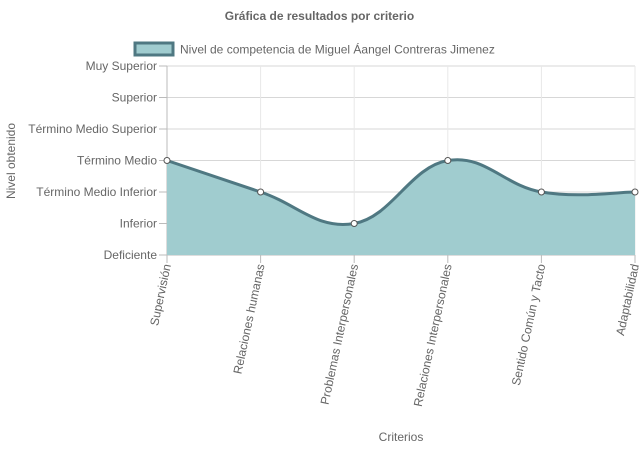  What do you see at coordinates (92, 129) in the screenshot?
I see `y-tick-label: Término Medio Superior` at bounding box center [92, 129].